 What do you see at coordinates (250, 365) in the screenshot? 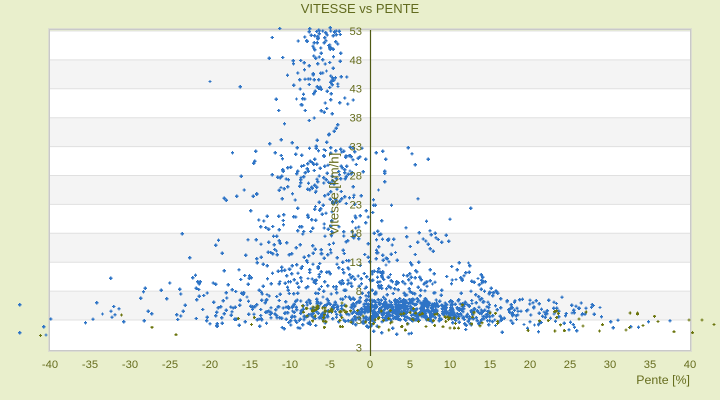
I see `svg-text: -15` at bounding box center [250, 365].